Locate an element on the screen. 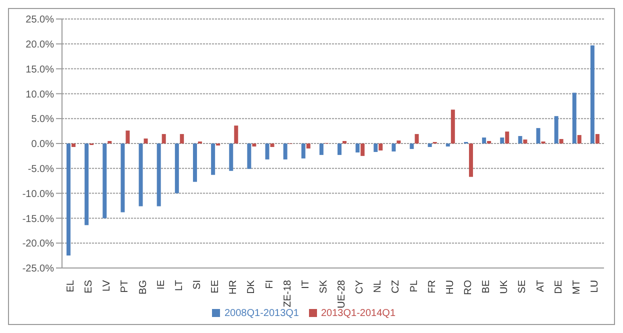 The height and width of the screenshot is (333, 623). x-tick-label: UE-28 is located at coordinates (342, 294).